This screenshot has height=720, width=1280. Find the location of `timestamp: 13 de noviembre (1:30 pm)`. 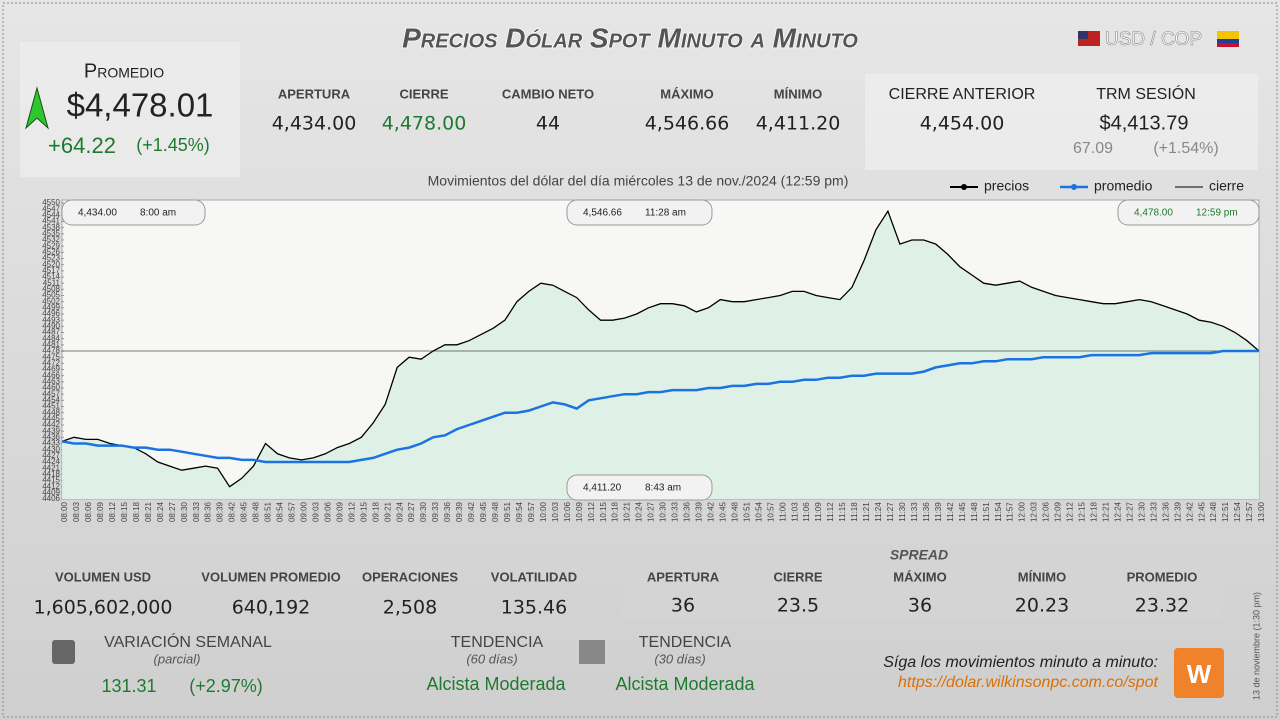

timestamp: 13 de noviembre (1:30 pm) is located at coordinates (1256, 646).